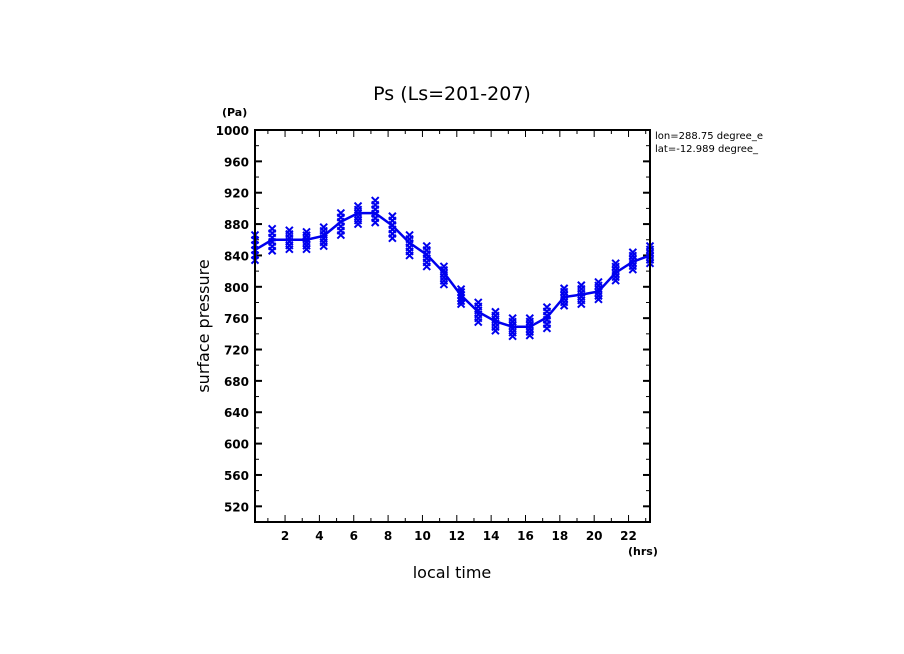 The image size is (904, 654). Describe the element at coordinates (232, 131) in the screenshot. I see `y-tick-label: 1000` at that location.